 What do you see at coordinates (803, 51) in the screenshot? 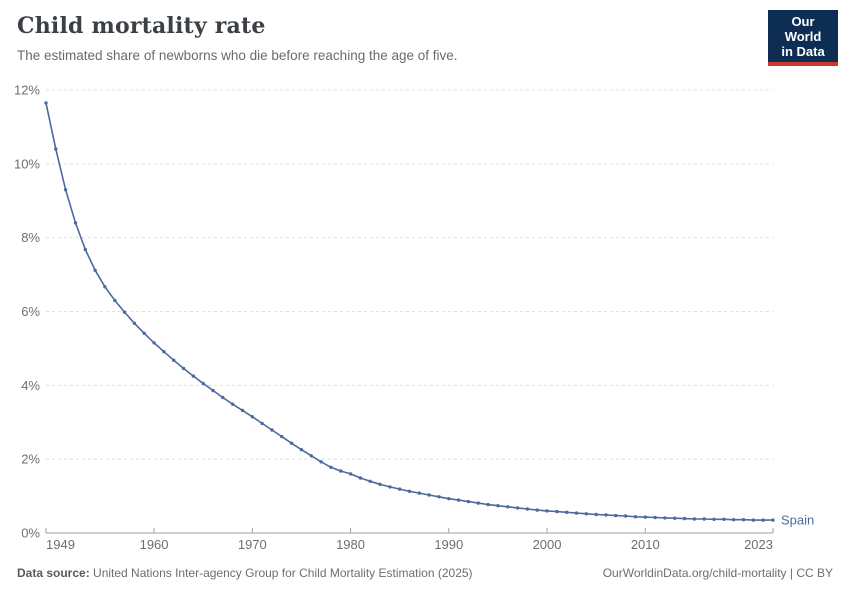
I see `owid-logo-line2: in Data` at bounding box center [803, 51].